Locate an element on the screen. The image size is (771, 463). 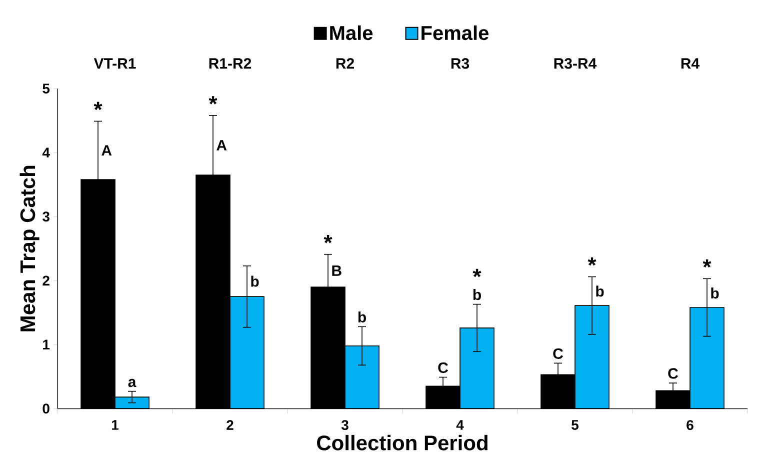
x-tick-label: 6 is located at coordinates (690, 425).